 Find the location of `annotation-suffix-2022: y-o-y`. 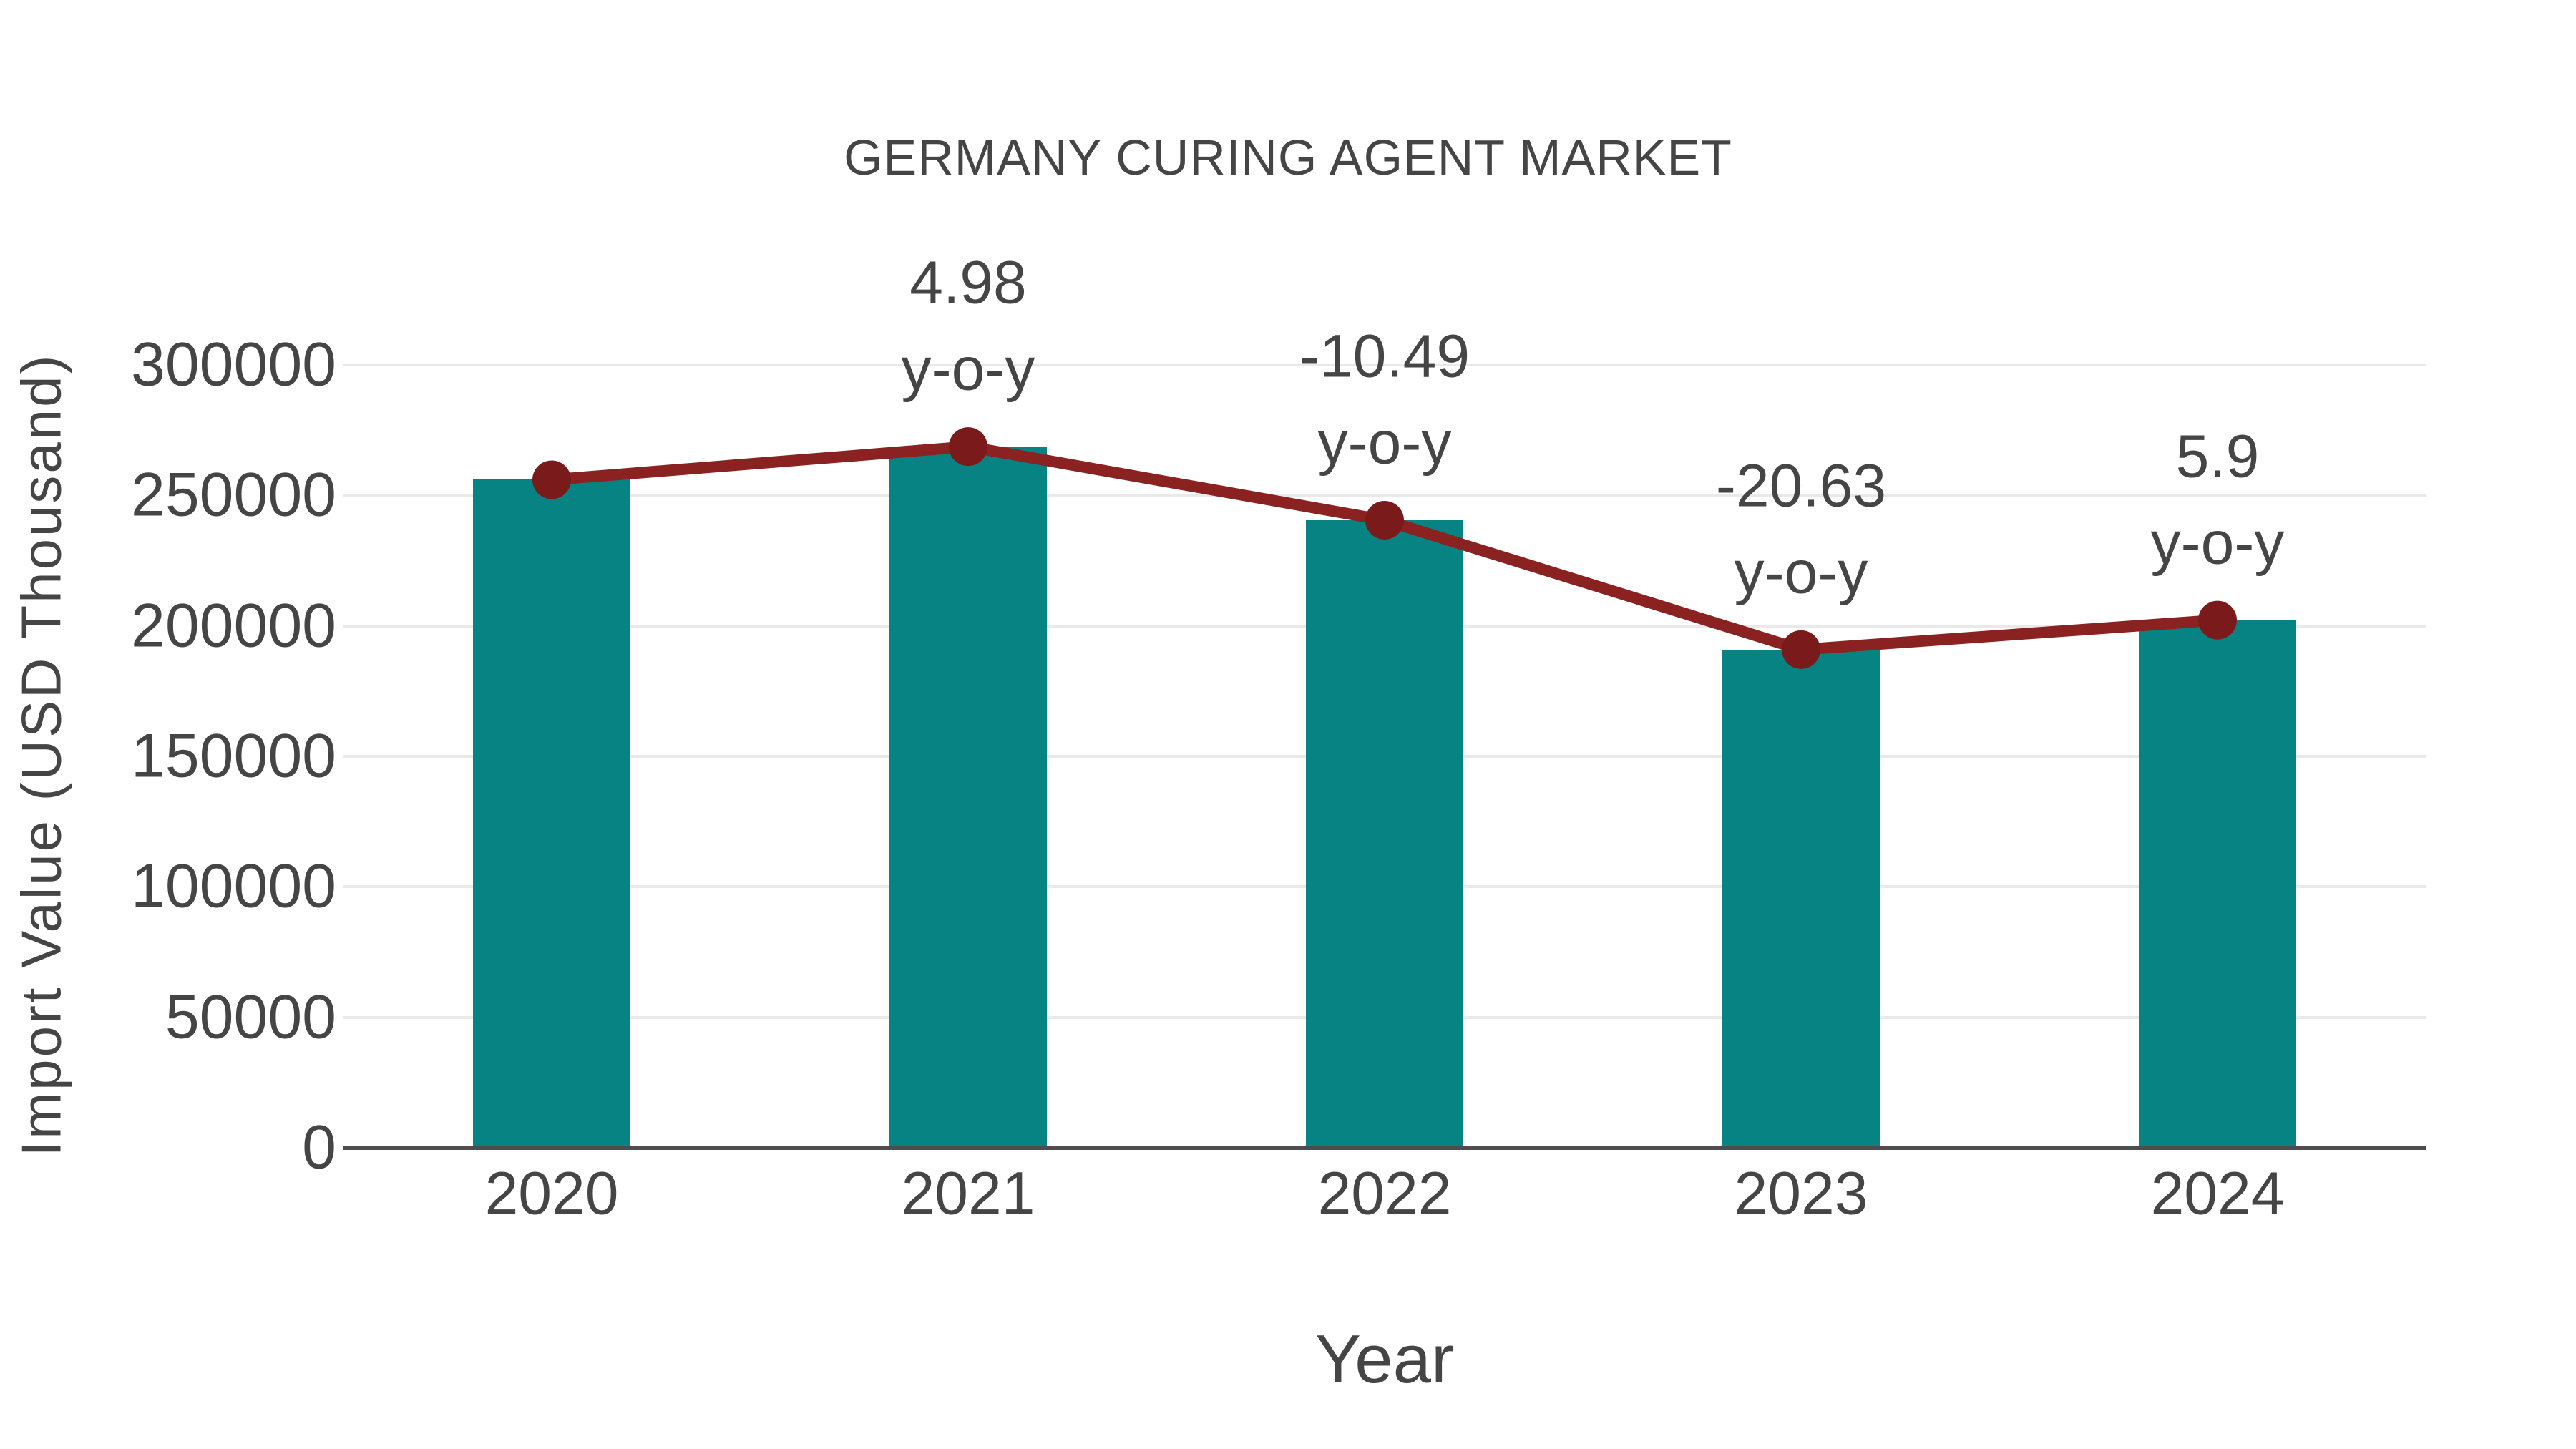

annotation-suffix-2022: y-o-y is located at coordinates (1384, 443).